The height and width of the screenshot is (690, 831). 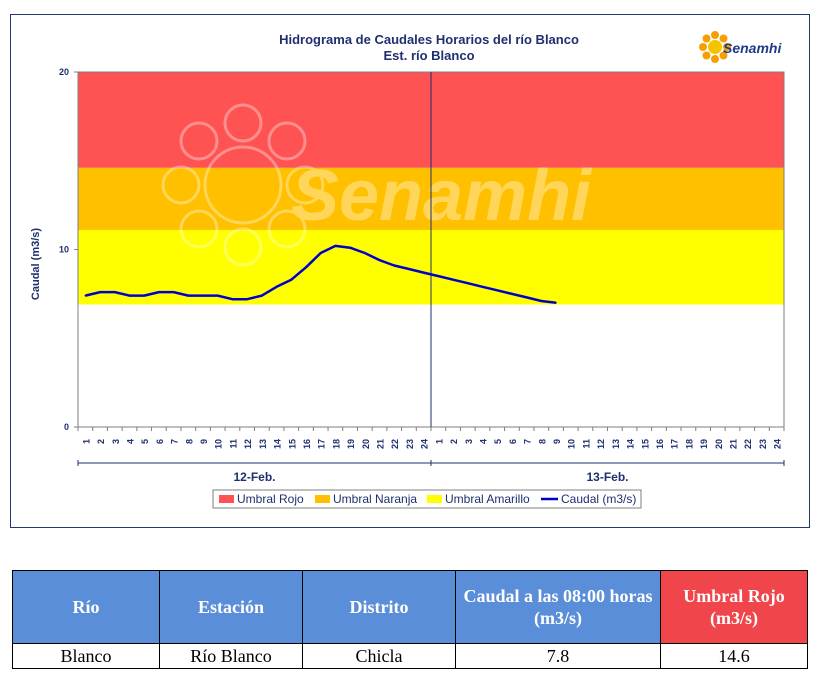 I want to click on sun-icon, so click(x=715, y=47).